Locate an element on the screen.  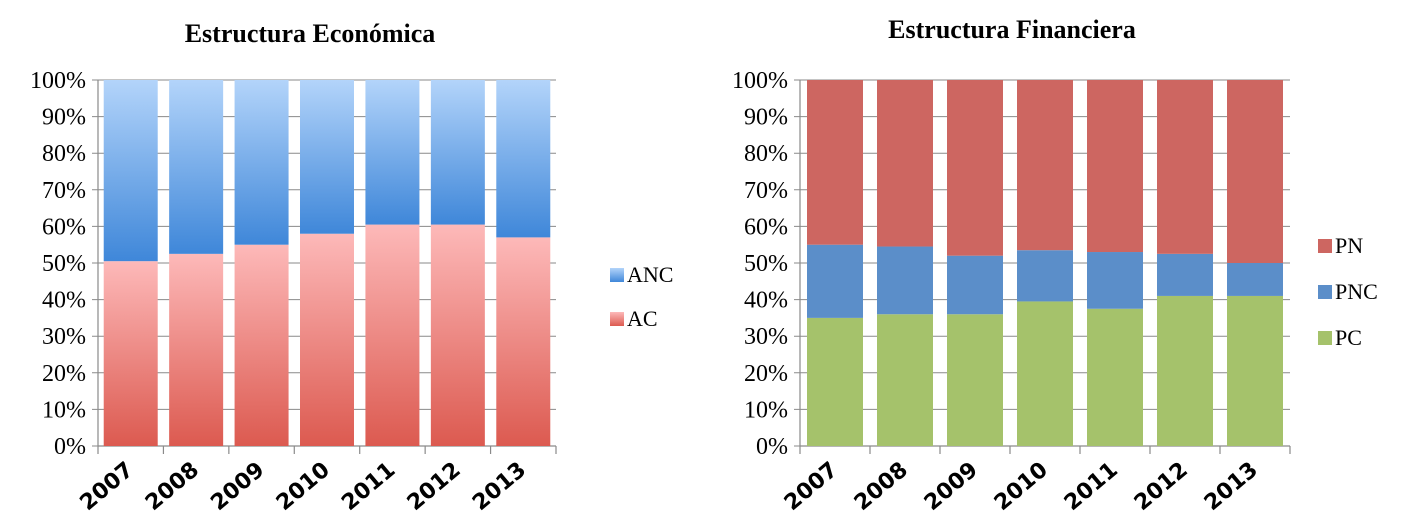
legend-label-anc: ANC is located at coordinates (650, 274).